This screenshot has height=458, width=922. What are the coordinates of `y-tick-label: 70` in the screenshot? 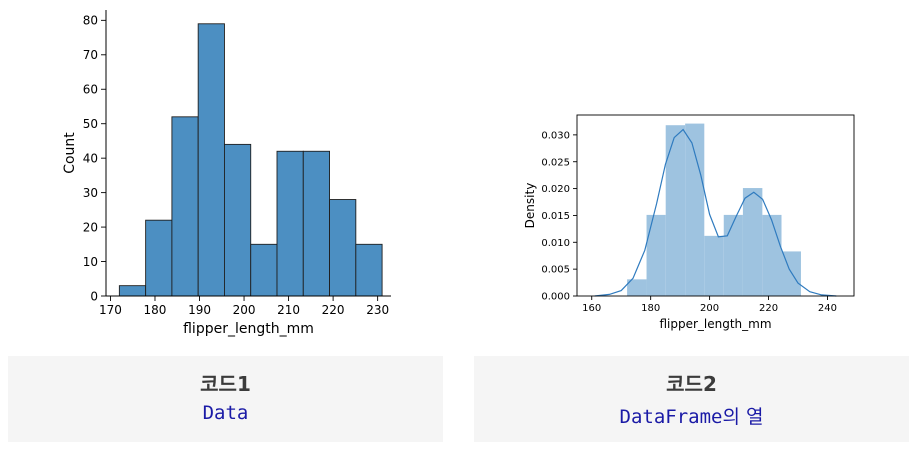 It's located at (90, 55).